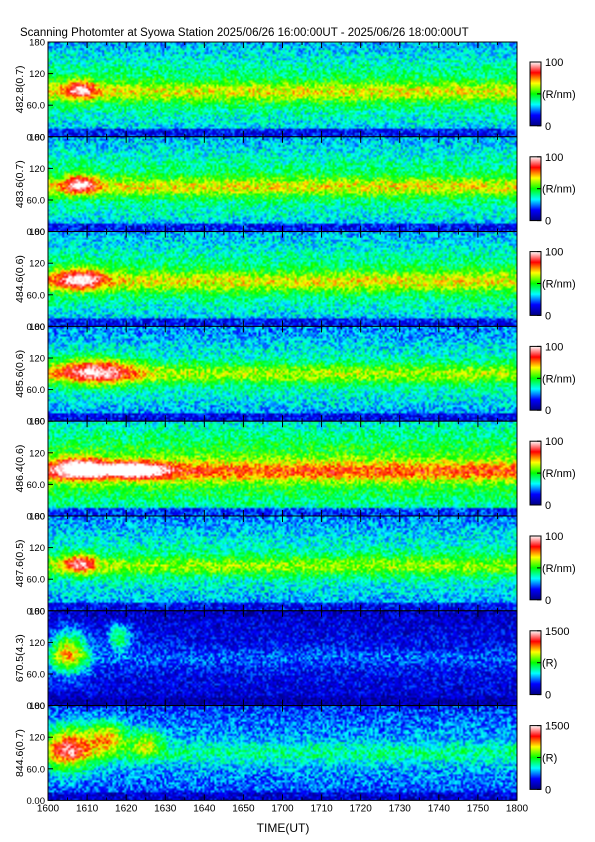 This screenshot has width=595, height=842. I want to click on y-axis-label: 483.6(0.7), so click(20, 184).